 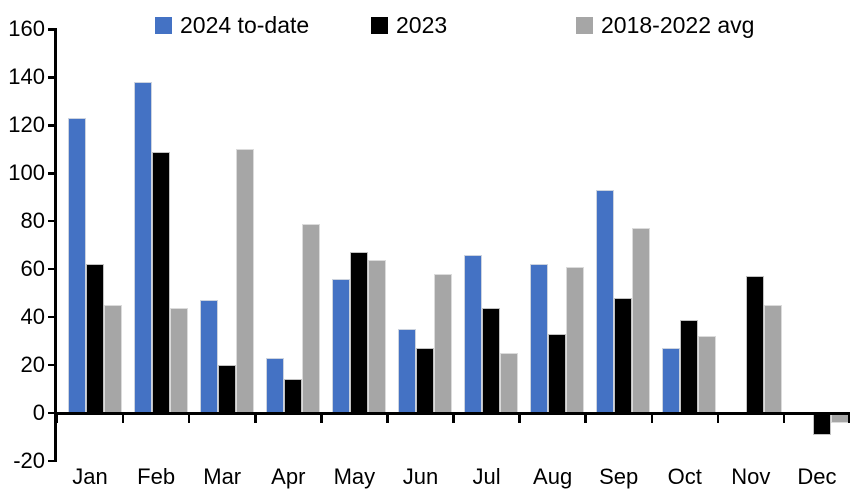 I want to click on y-axis-label-100: 100, so click(x=26, y=173).